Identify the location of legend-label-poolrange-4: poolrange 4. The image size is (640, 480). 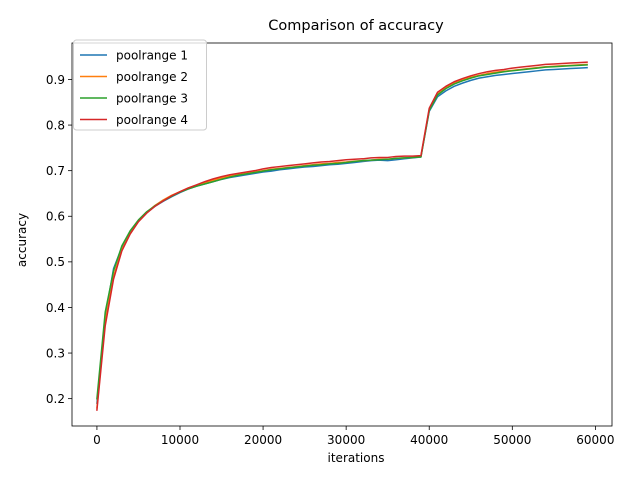
(152, 120).